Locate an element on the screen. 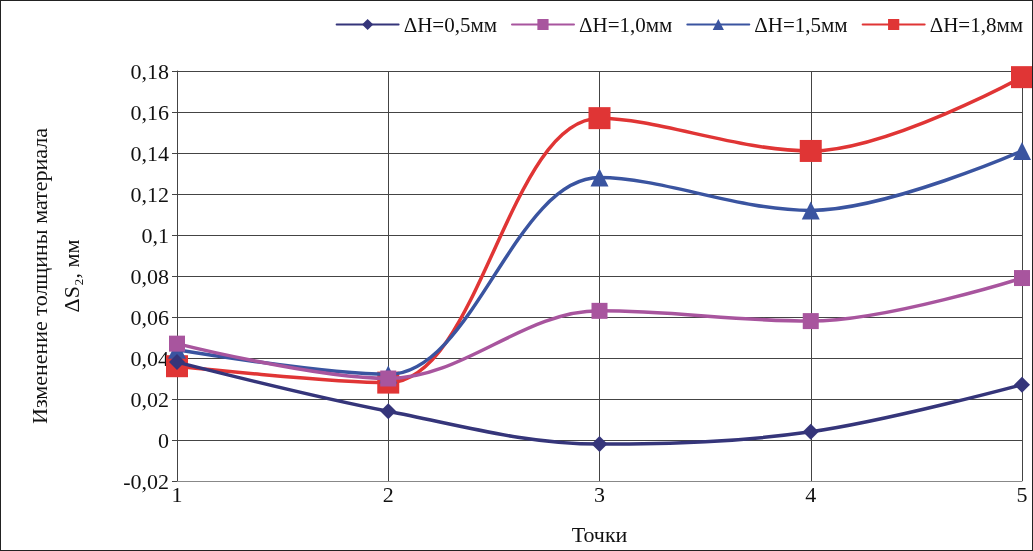  legend-label: ΔH=1,0мм is located at coordinates (625, 24).